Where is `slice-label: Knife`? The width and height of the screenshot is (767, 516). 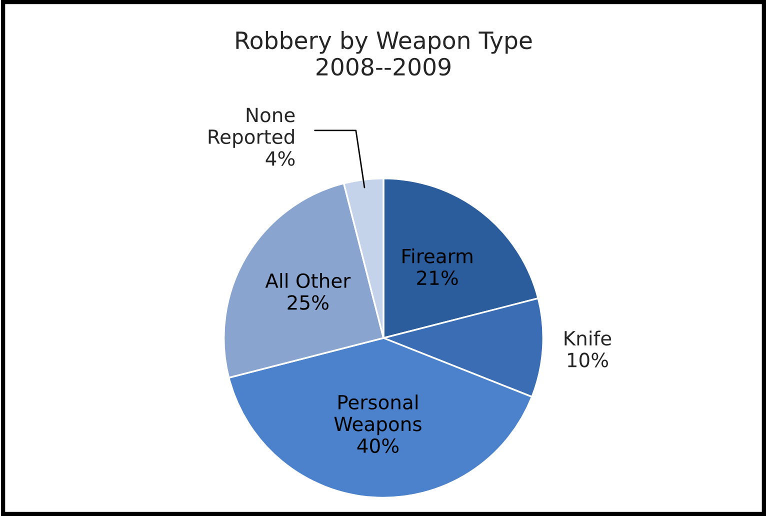
slice-label: Knife is located at coordinates (588, 338).